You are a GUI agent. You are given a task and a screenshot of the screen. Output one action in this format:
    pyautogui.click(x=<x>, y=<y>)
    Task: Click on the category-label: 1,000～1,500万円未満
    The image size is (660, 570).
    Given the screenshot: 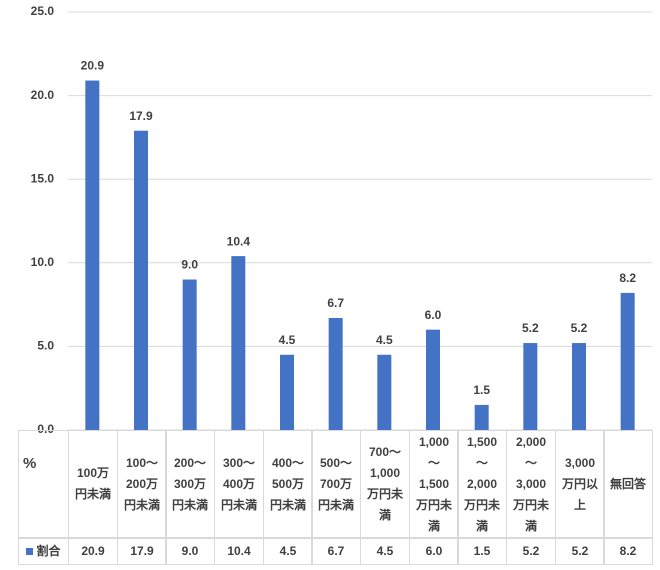 What is the action you would take?
    pyautogui.click(x=434, y=484)
    